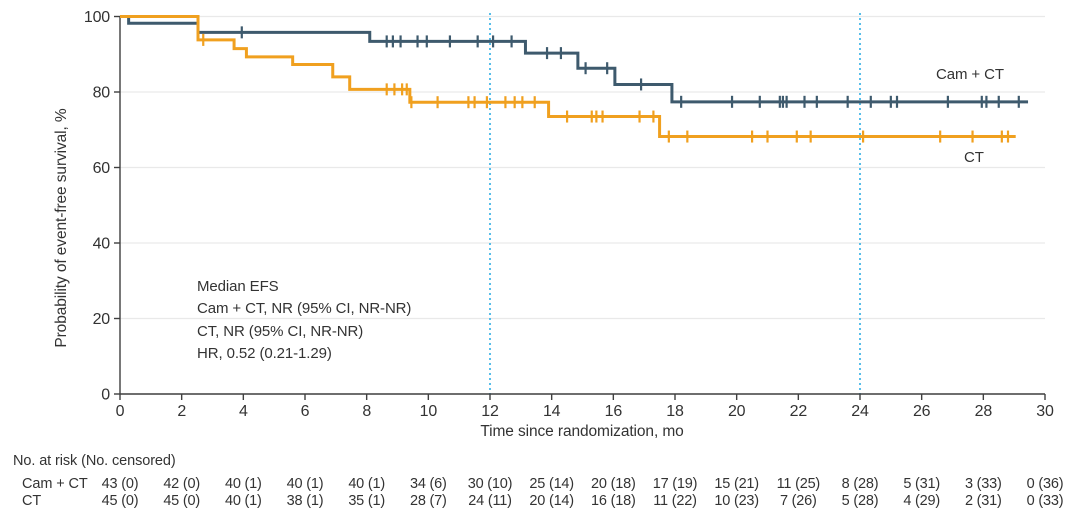 This screenshot has height=519, width=1080. I want to click on x-tick-label: 2, so click(181, 411).